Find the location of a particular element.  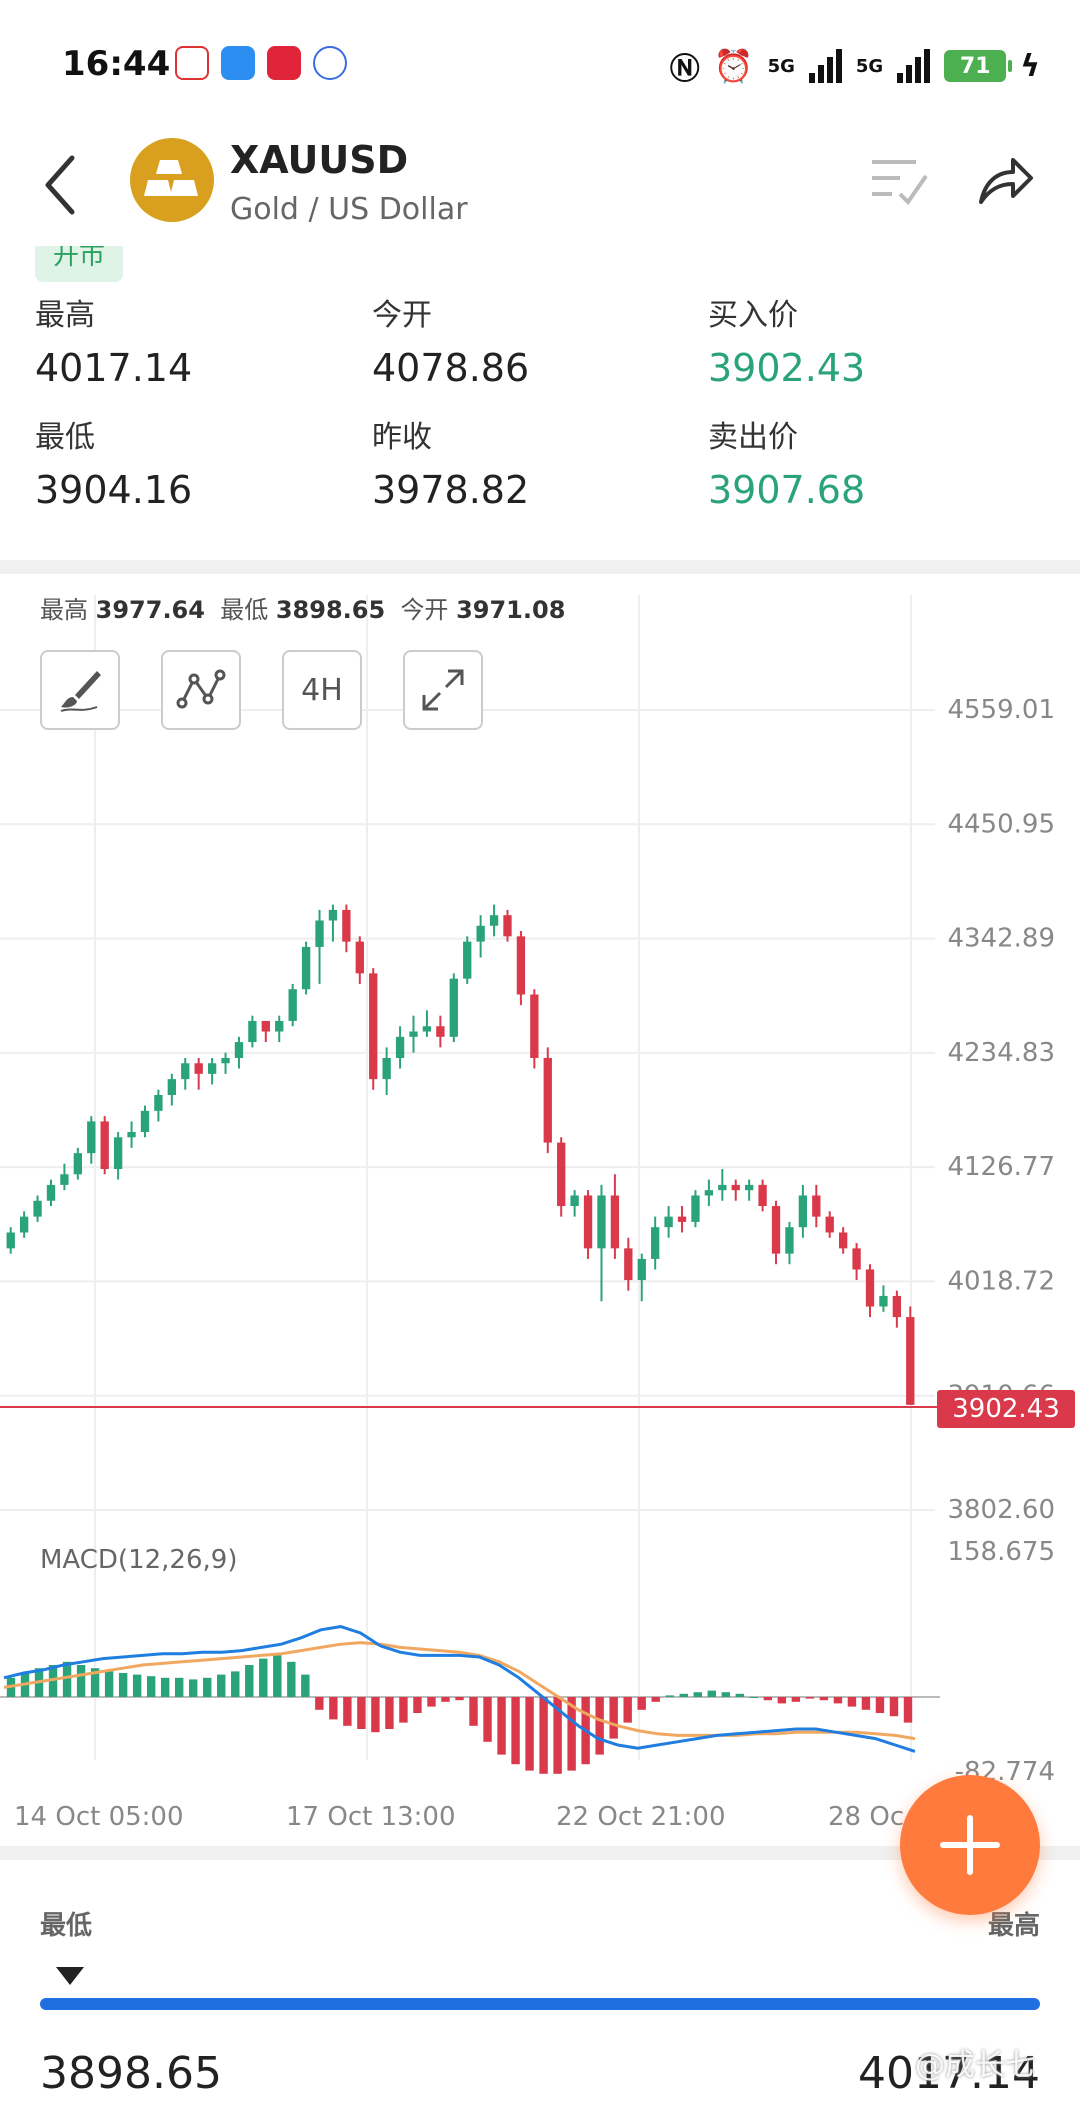

share-button is located at coordinates (1005, 182).